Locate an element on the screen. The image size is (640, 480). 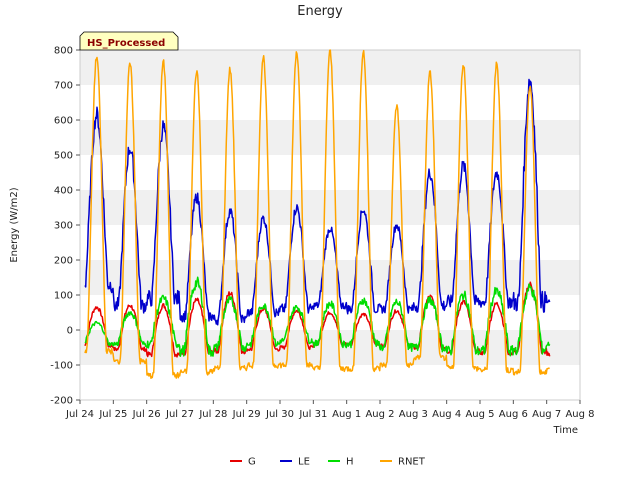
x-tick-label: Aug 6 is located at coordinates (513, 414).